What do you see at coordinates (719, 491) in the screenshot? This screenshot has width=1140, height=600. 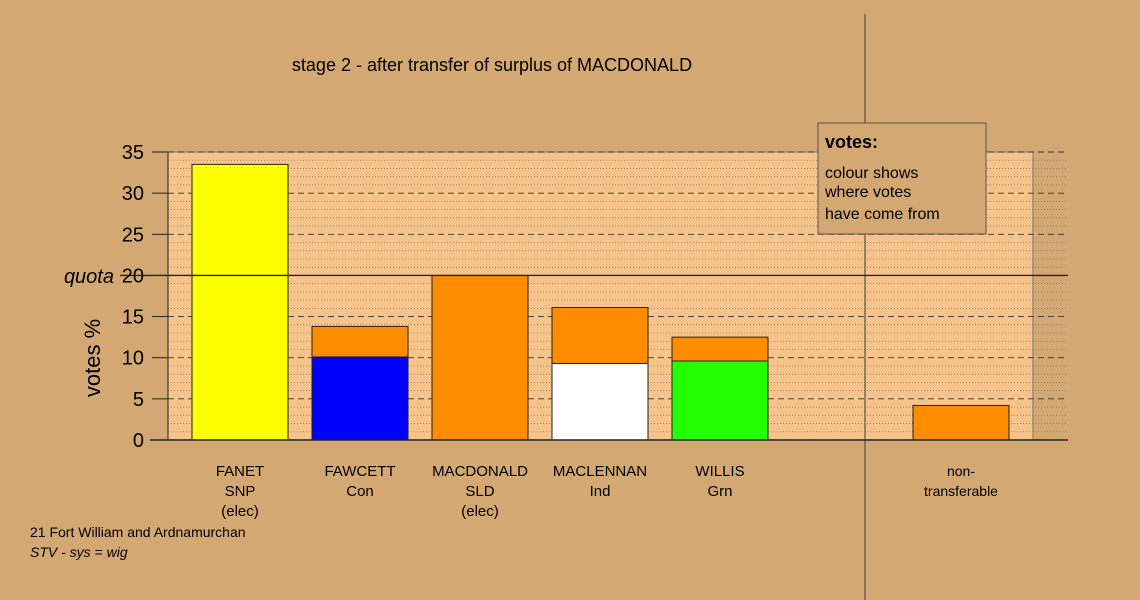 I see `category-label: Grn` at bounding box center [719, 491].